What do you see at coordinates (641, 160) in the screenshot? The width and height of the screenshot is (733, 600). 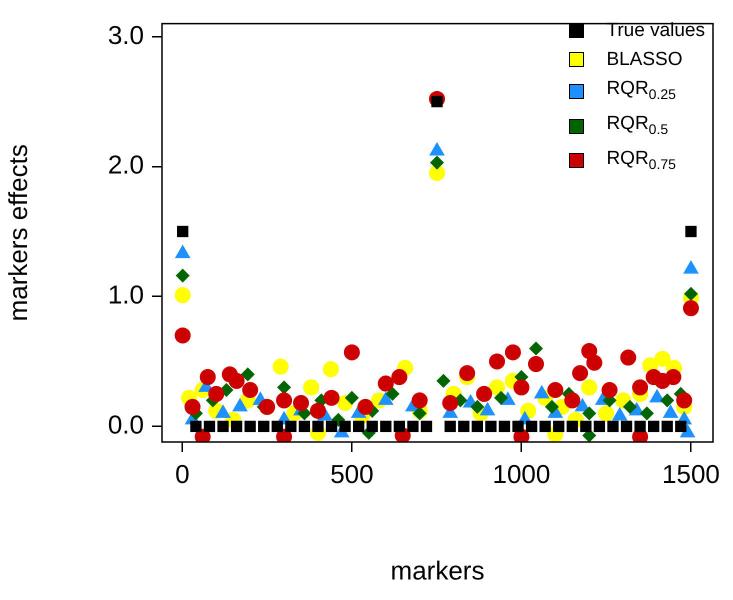 I see `legend-label: RQR$_{0.75}$` at bounding box center [641, 160].